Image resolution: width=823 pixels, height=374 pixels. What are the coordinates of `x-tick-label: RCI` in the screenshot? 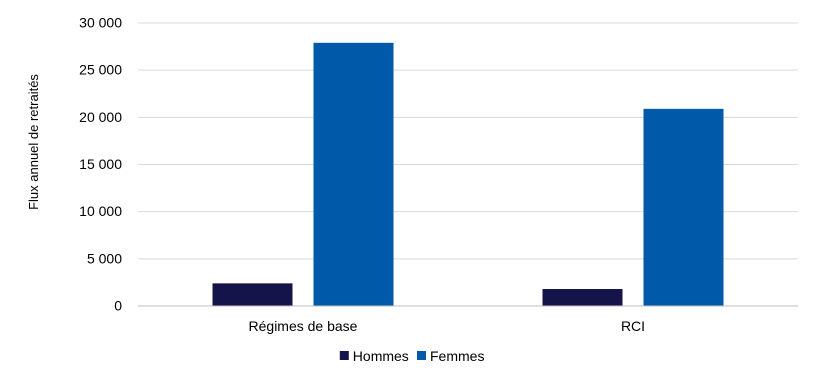 It's located at (633, 326).